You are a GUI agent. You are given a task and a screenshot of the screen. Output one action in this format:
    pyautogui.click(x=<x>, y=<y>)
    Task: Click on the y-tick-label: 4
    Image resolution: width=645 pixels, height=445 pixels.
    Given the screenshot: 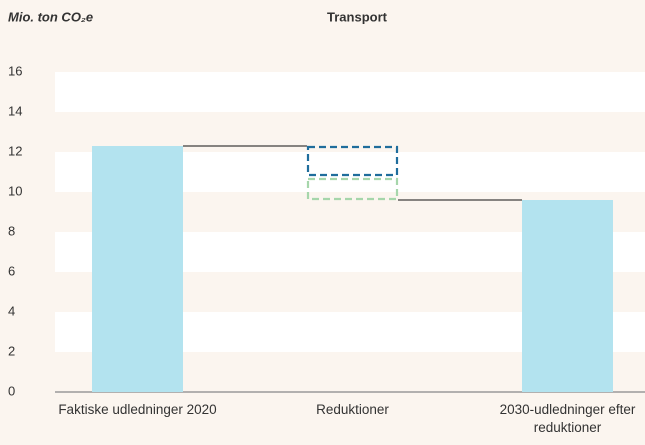 What is the action you would take?
    pyautogui.click(x=11, y=310)
    